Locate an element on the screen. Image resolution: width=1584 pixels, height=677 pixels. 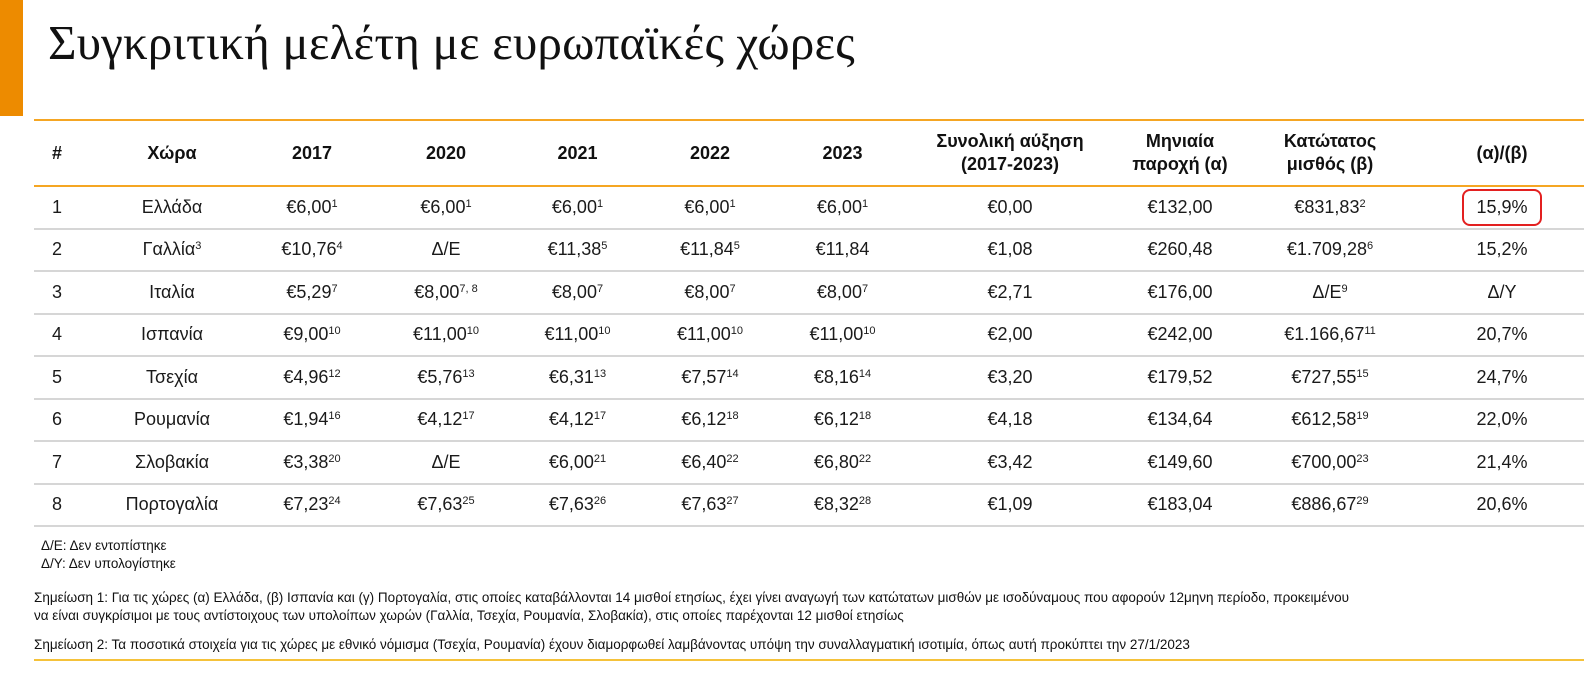
cell-total-increase-value: €4,18 is located at coordinates (1010, 419).